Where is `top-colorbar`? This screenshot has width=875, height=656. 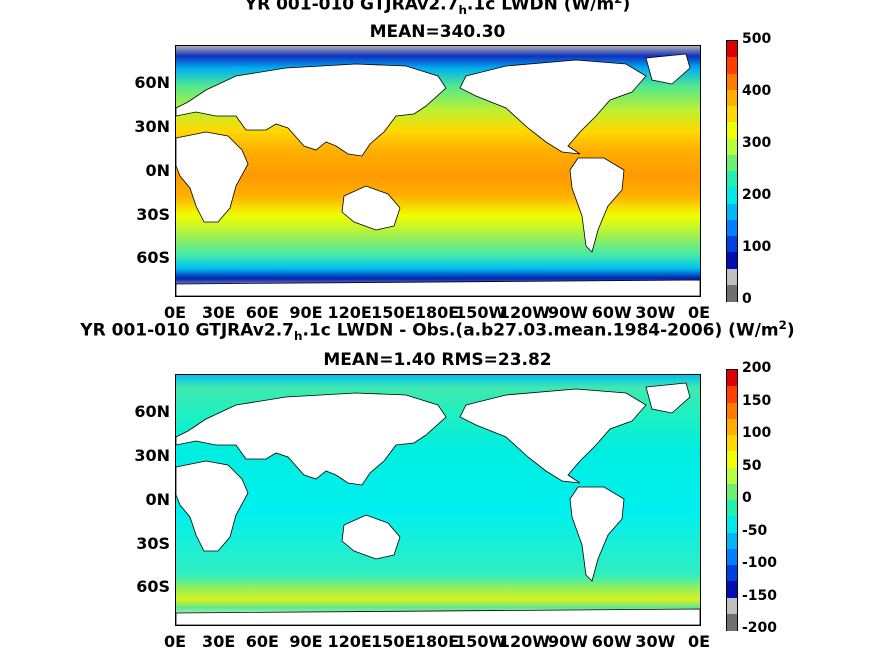 top-colorbar is located at coordinates (732, 171).